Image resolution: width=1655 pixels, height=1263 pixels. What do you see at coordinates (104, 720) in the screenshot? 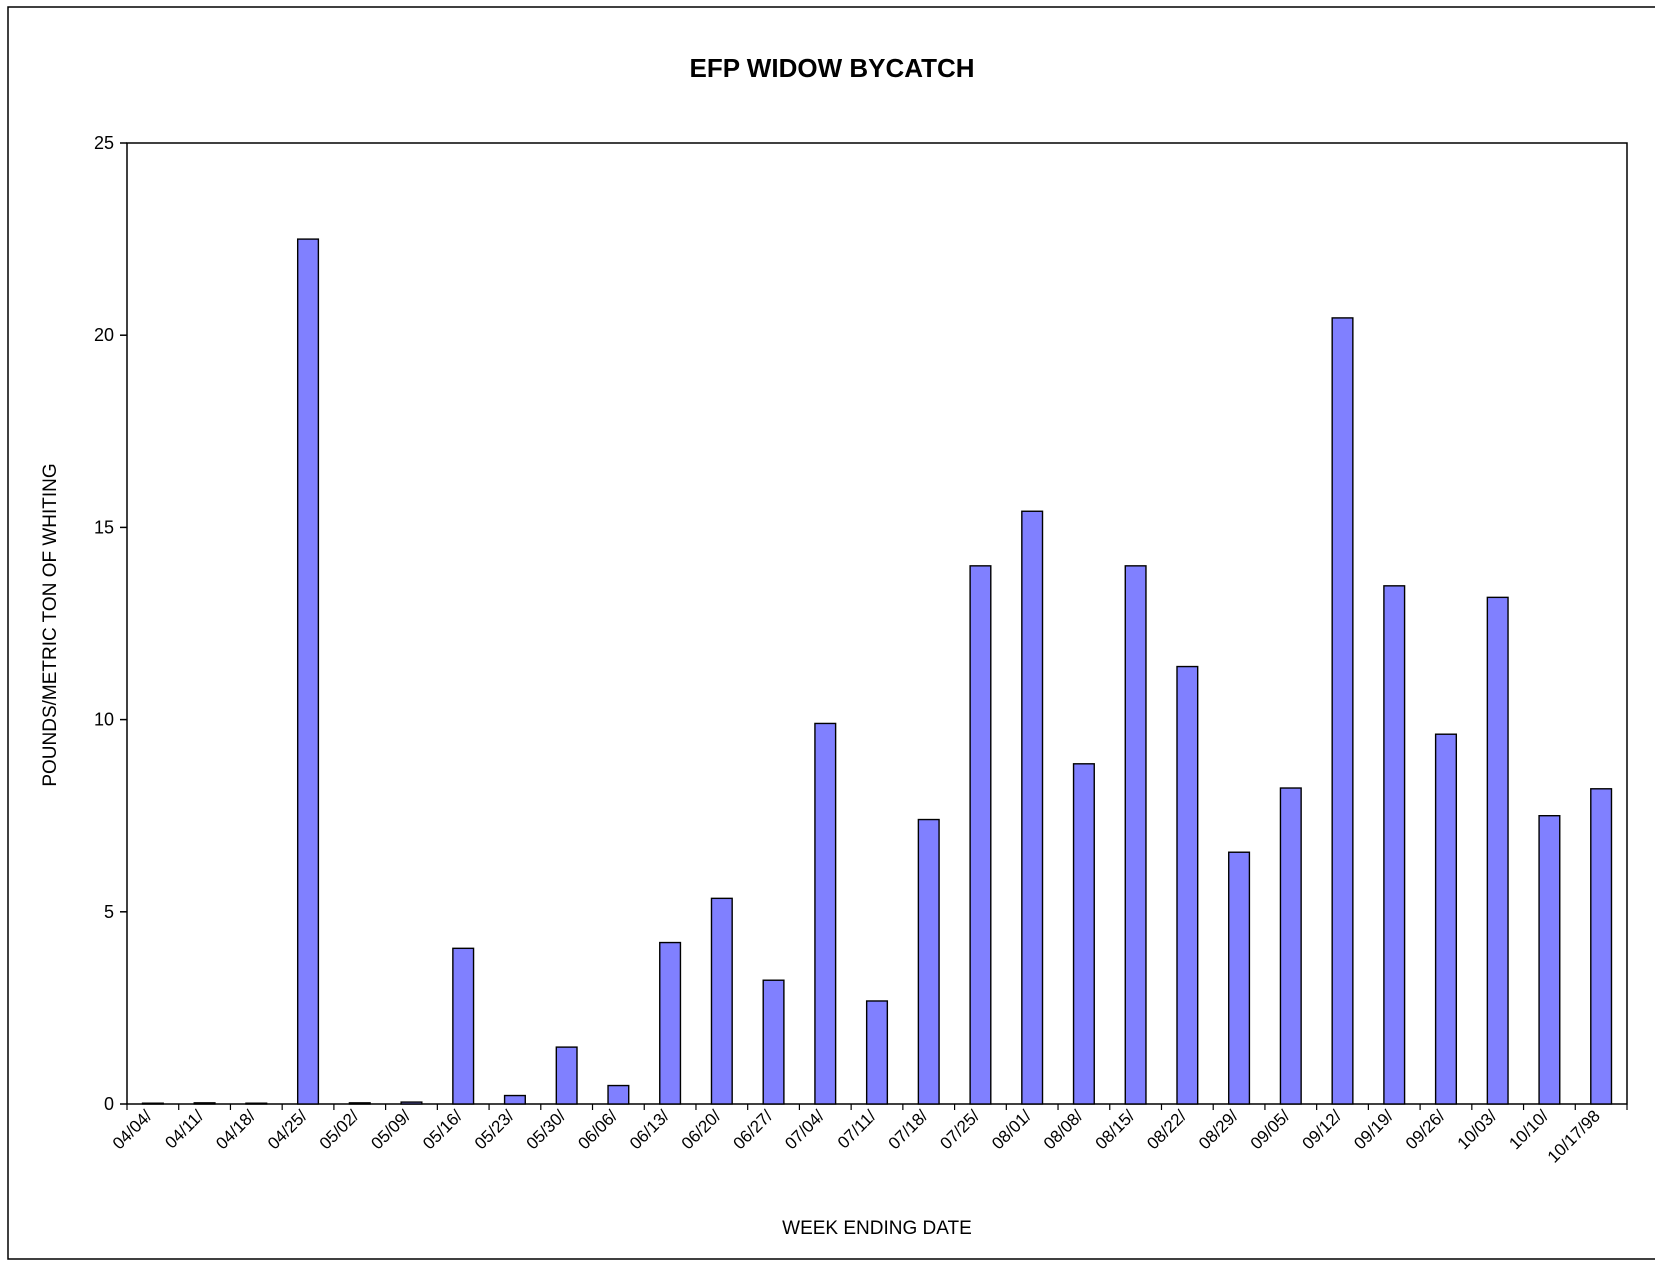
I see `y-tick-label: 10` at bounding box center [104, 720].